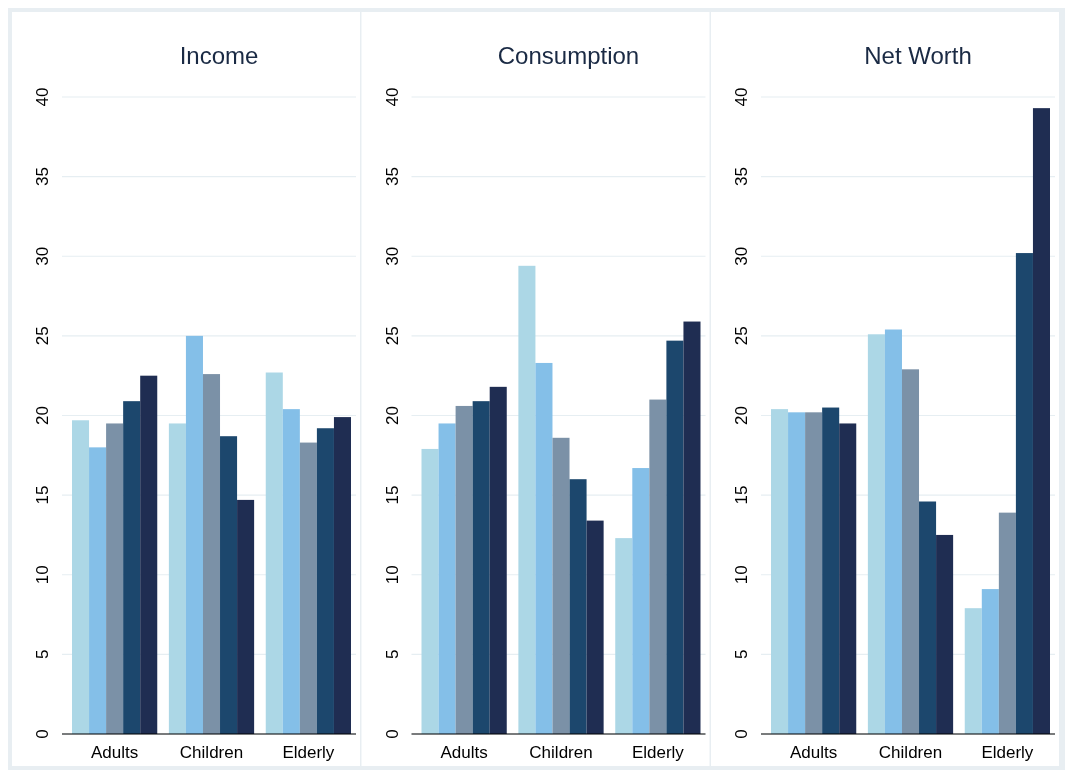 This screenshot has height=778, width=1073. I want to click on chart-title: Consumption, so click(568, 55).